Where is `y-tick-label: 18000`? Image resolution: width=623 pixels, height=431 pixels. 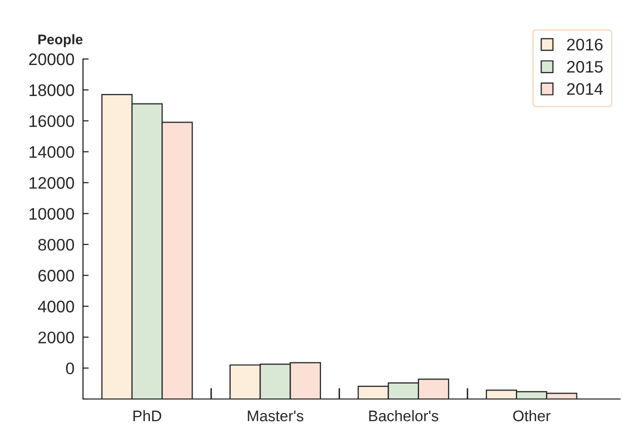
y-tick-label: 18000 is located at coordinates (52, 90).